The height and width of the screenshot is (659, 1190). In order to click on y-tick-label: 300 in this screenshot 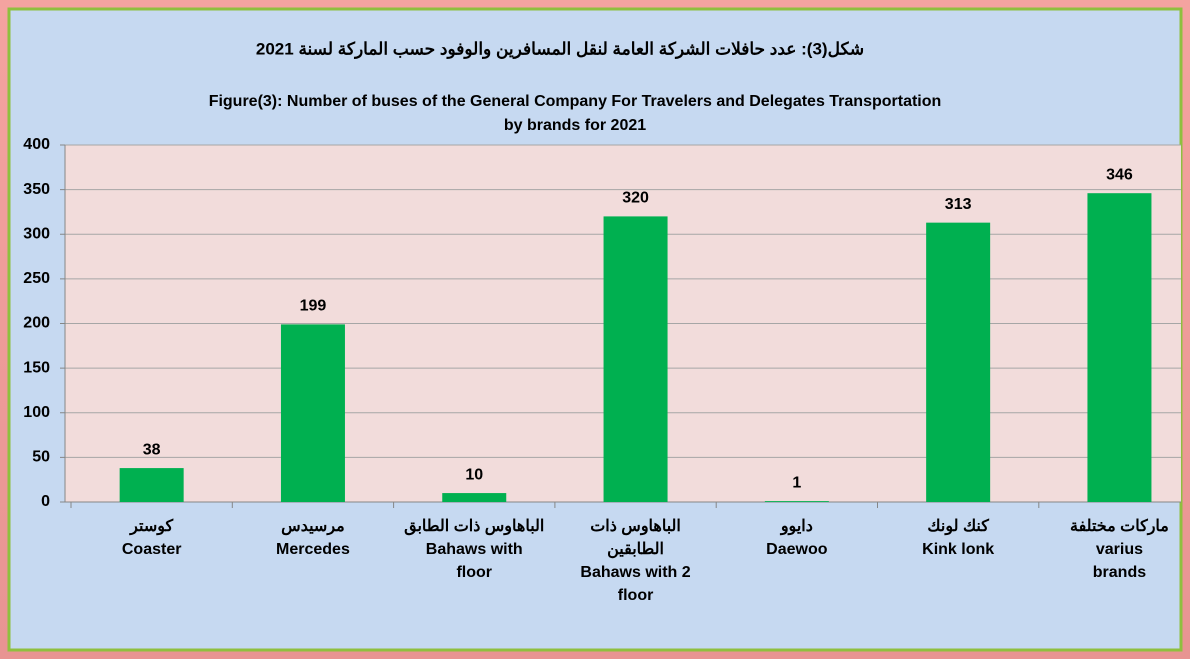, I will do `click(36, 233)`.